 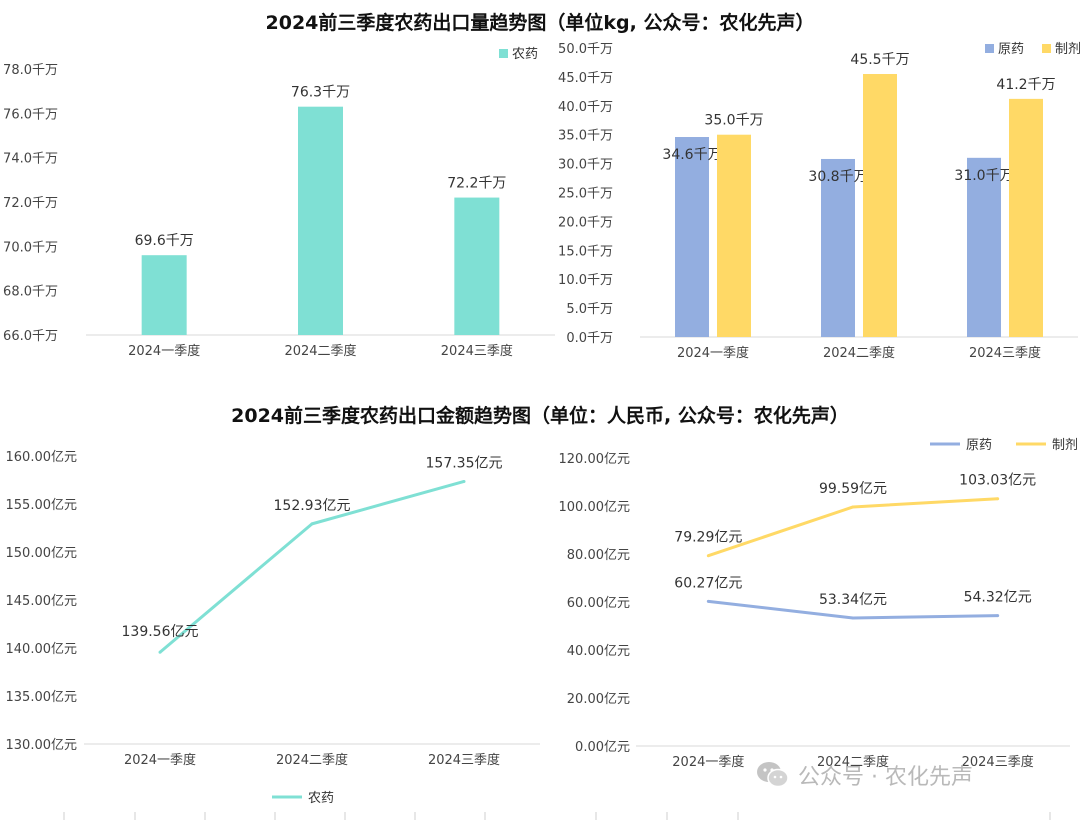 What do you see at coordinates (589, 338) in the screenshot?
I see `y-tick-label: 0.0千万` at bounding box center [589, 338].